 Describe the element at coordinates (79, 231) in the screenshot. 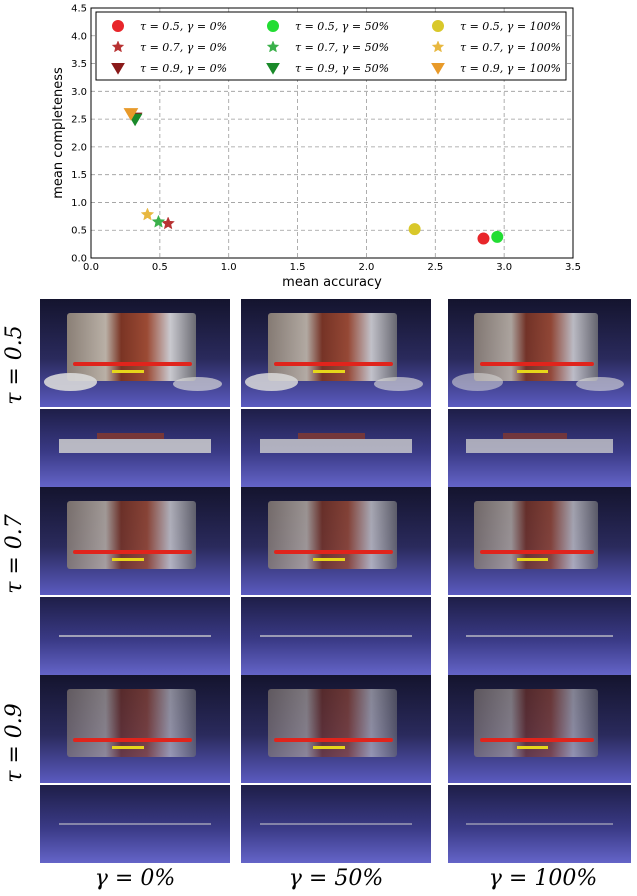

I see `y-tick-label: 0.5` at that location.